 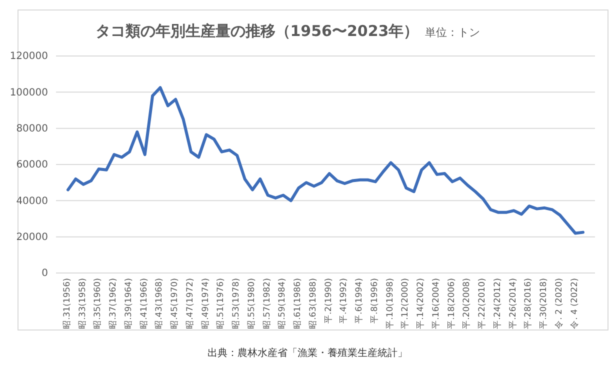 What do you see at coordinates (205, 303) in the screenshot?
I see `x-tick-label: 昭.49(1974)` at bounding box center [205, 303].